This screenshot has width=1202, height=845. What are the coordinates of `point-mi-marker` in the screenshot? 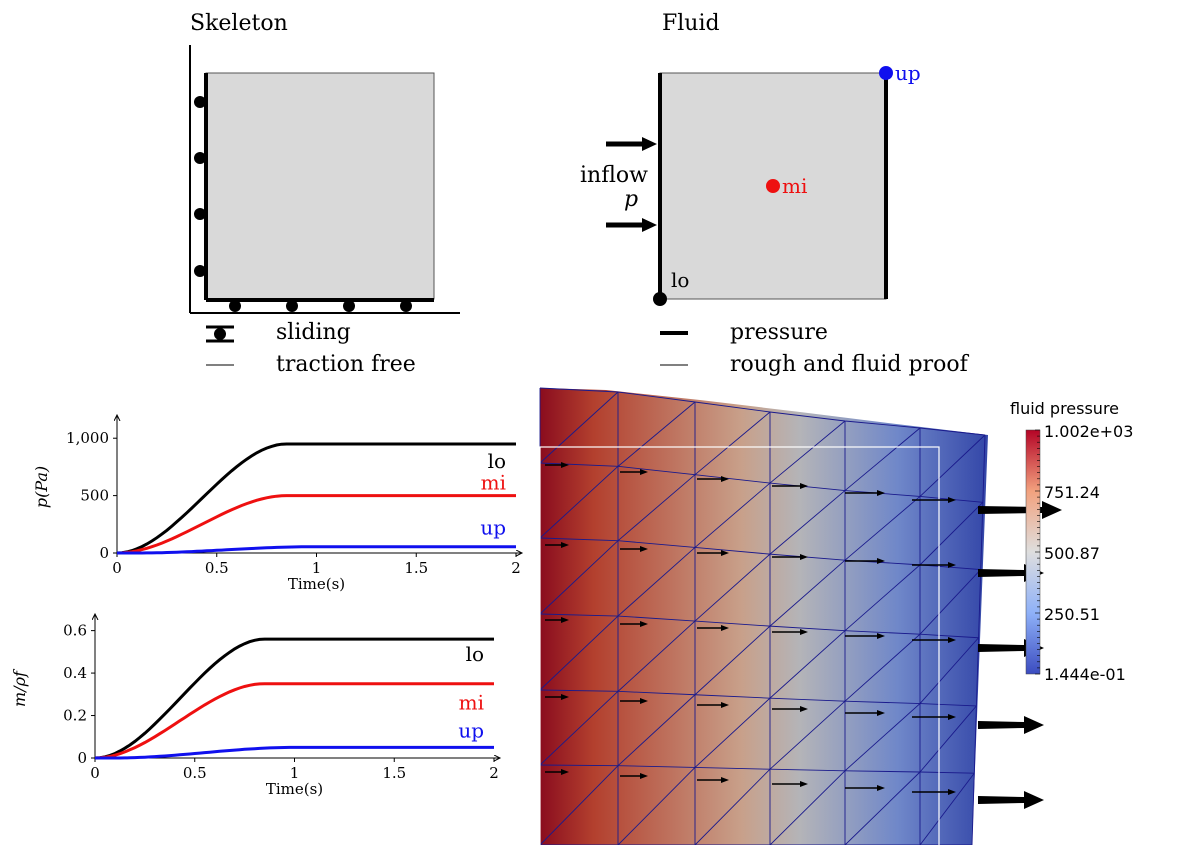 It's located at (773, 186).